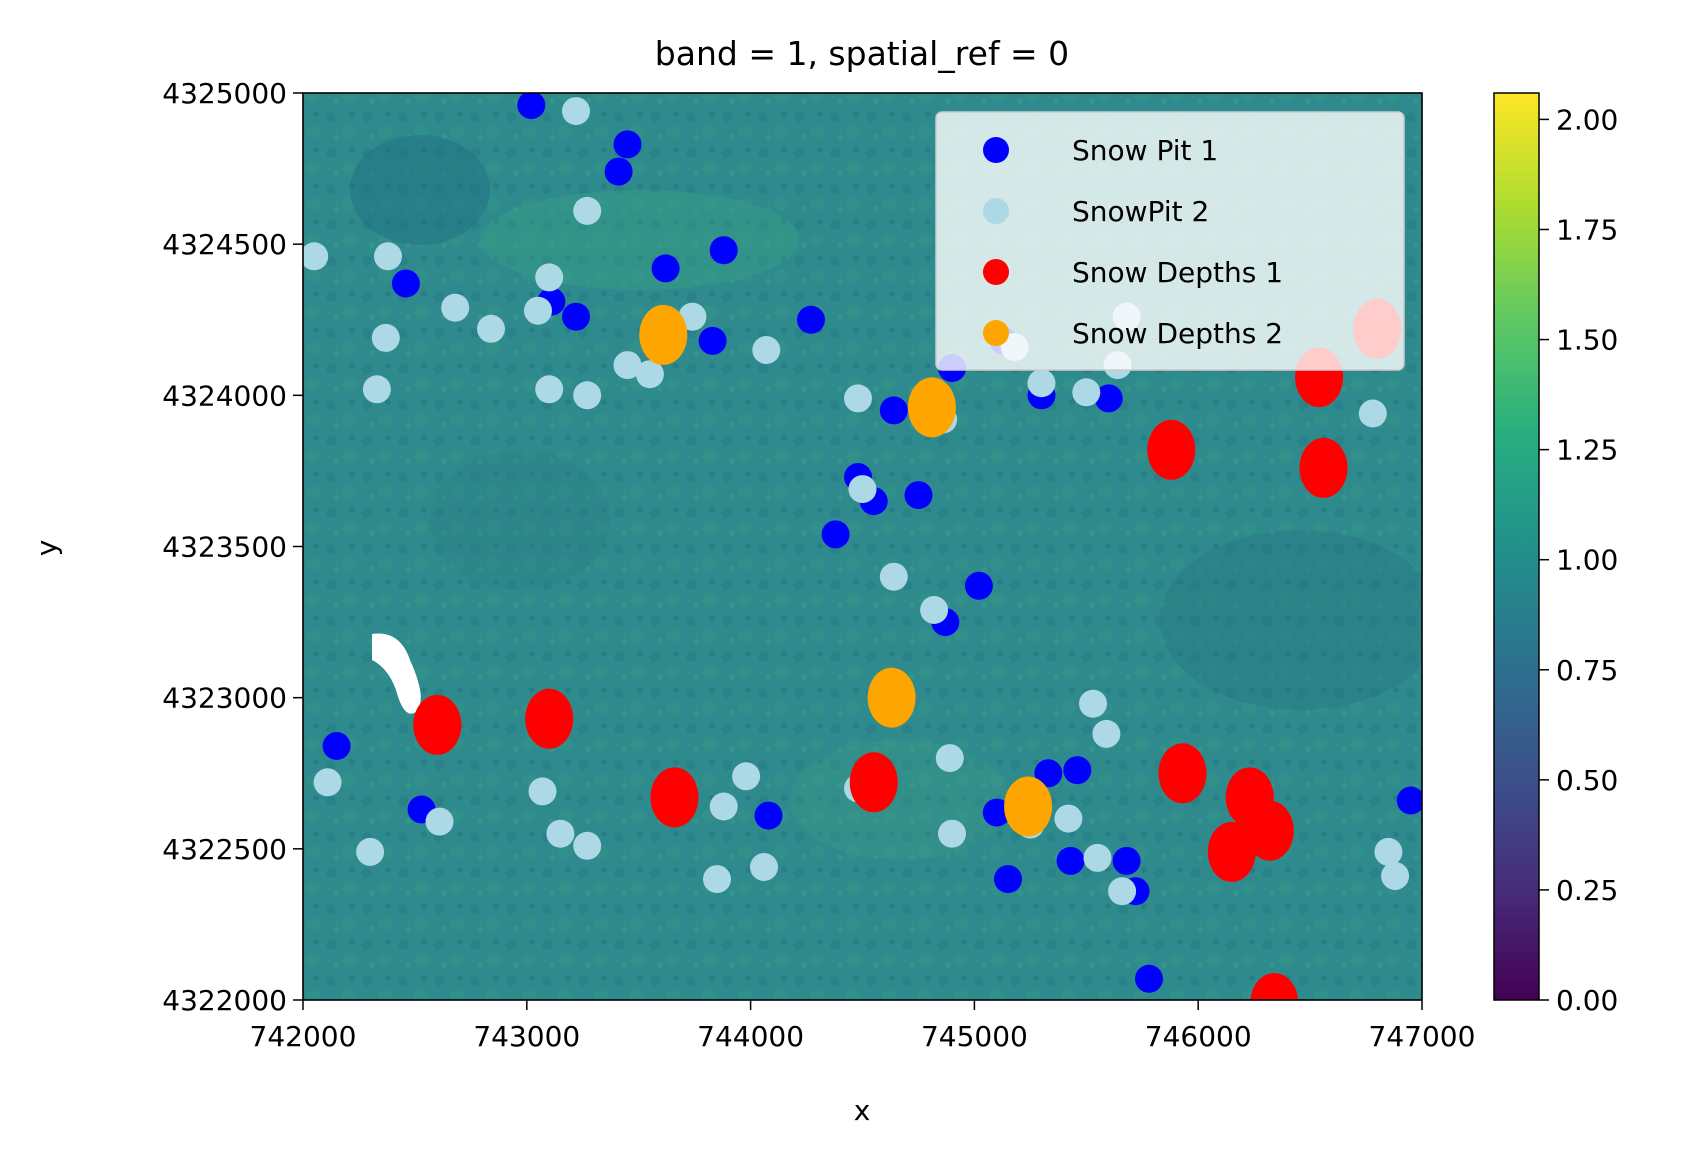 The image size is (1684, 1154). I want to click on y-tick-label: 4324500, so click(224, 244).